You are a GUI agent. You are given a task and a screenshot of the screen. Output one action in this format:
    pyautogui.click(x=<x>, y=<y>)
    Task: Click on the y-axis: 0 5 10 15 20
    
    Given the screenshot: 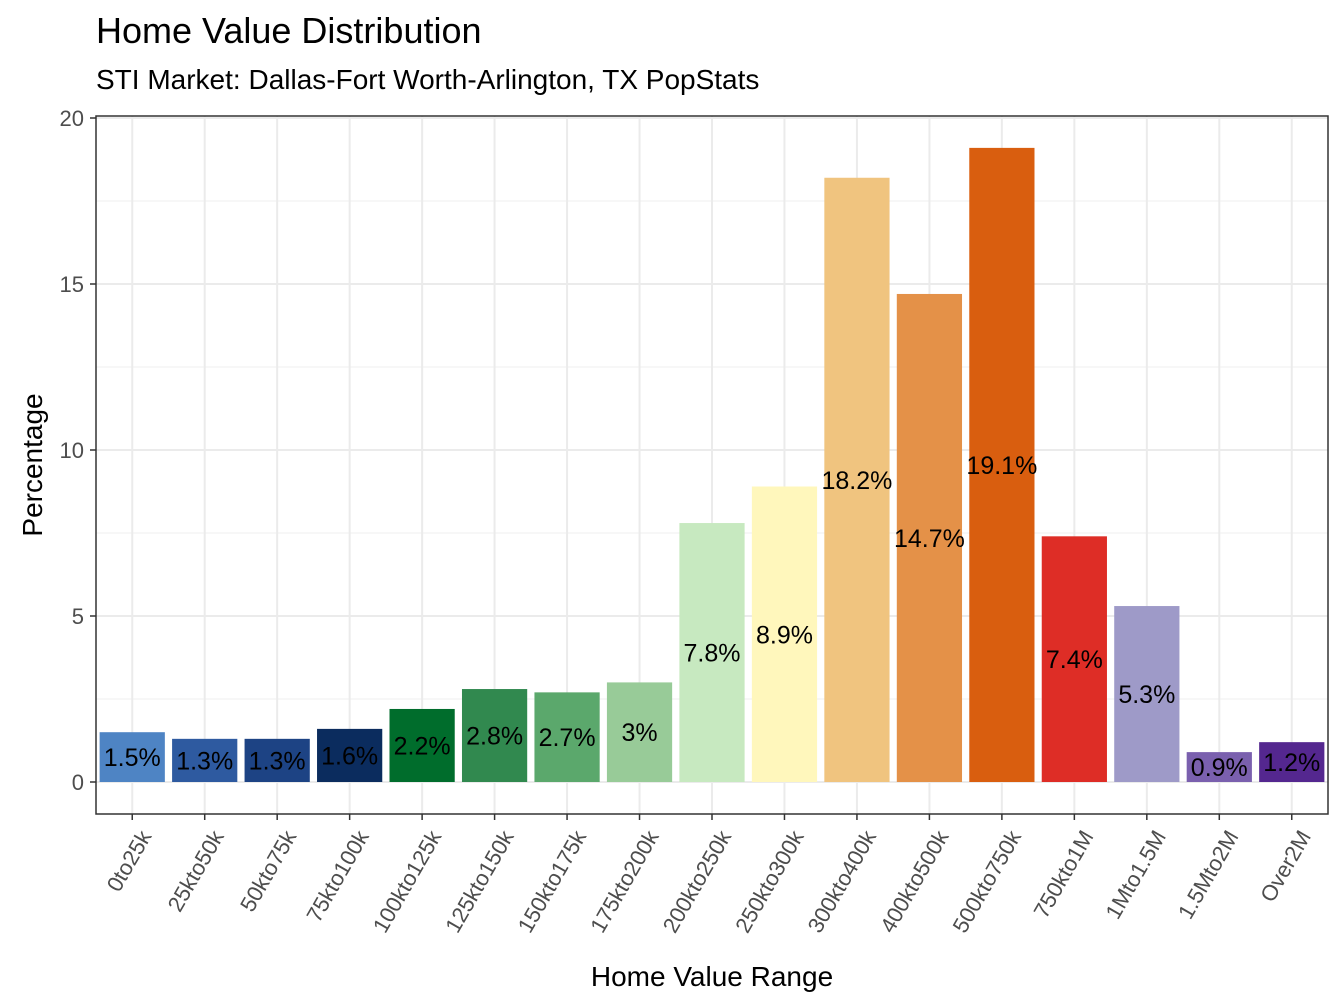 What is the action you would take?
    pyautogui.click(x=78, y=450)
    